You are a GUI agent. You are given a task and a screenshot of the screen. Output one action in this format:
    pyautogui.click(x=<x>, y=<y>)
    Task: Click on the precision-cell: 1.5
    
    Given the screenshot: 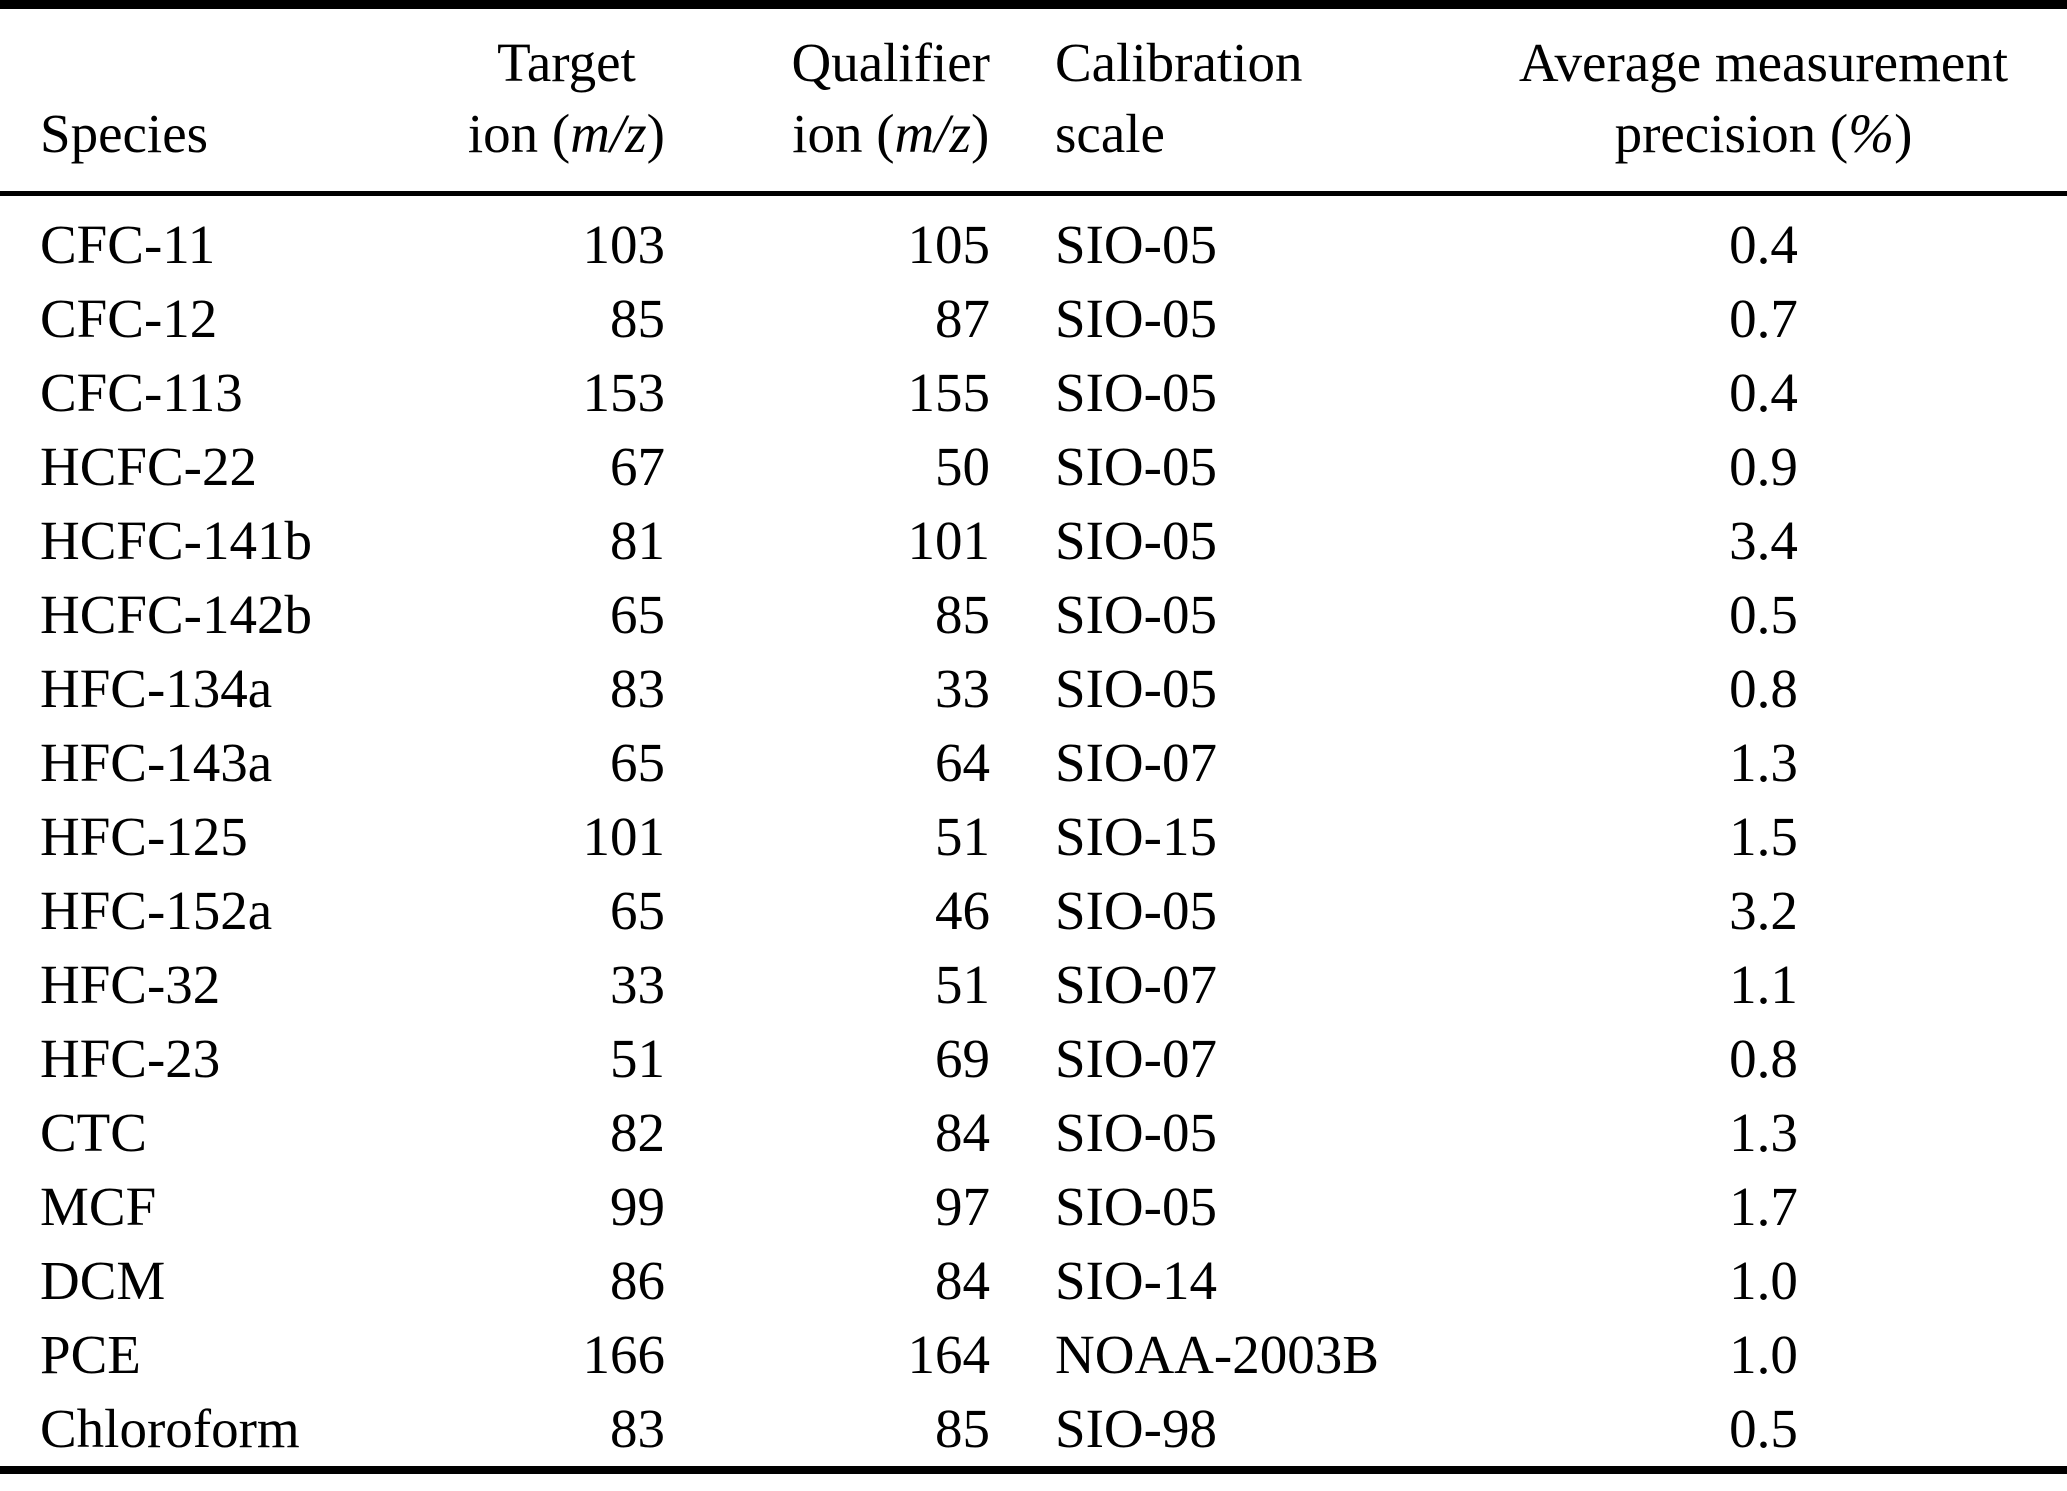 What is the action you would take?
    pyautogui.click(x=1763, y=836)
    